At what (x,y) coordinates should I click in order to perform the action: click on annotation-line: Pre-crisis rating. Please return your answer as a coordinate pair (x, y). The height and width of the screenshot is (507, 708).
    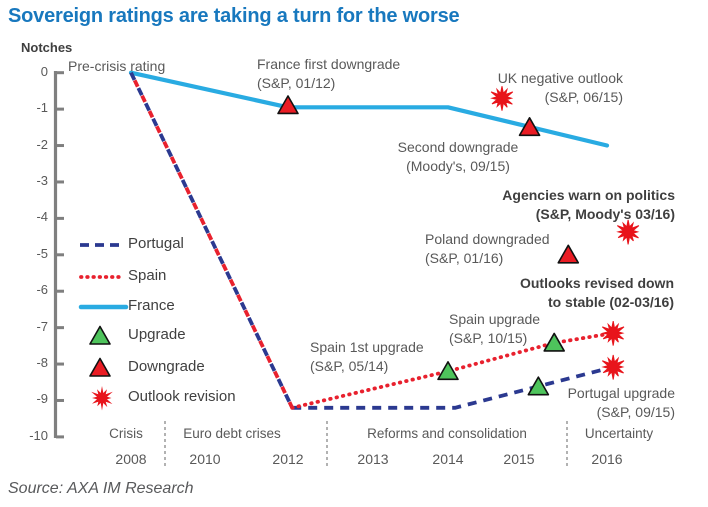
    Looking at the image, I should click on (117, 66).